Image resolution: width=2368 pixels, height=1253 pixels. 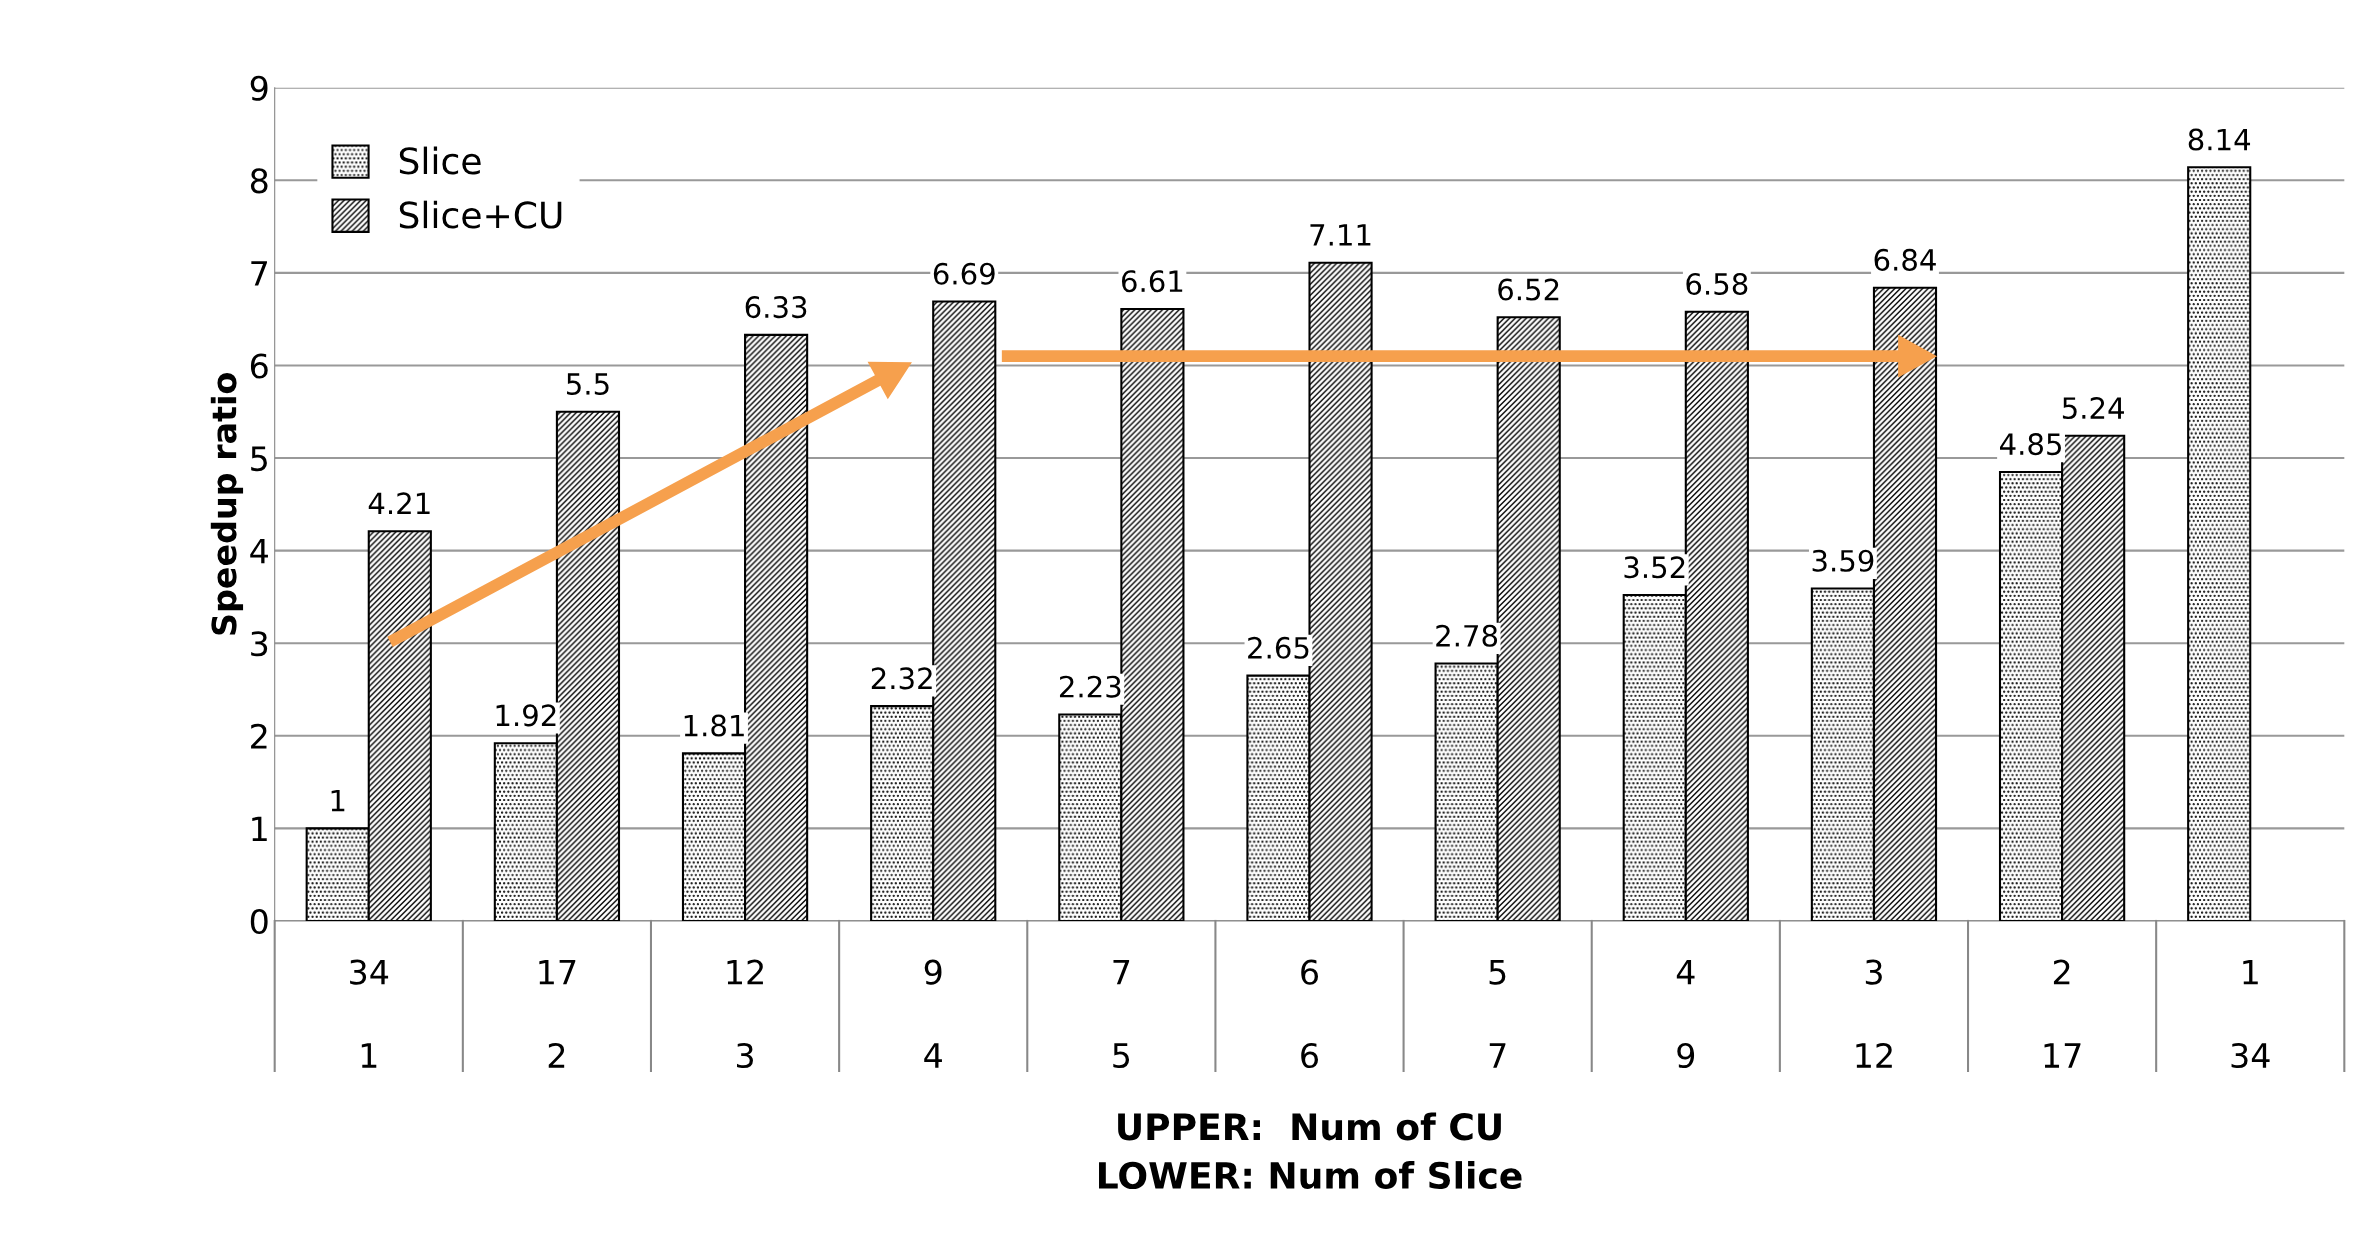 What do you see at coordinates (259, 736) in the screenshot?
I see `y-tick-label: 2` at bounding box center [259, 736].